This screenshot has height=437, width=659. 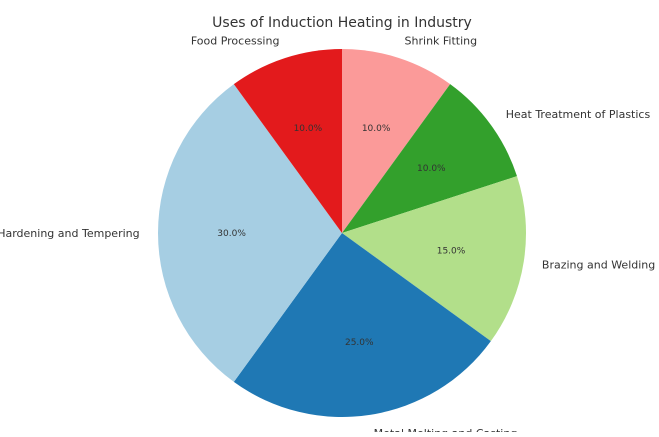 What do you see at coordinates (598, 265) in the screenshot?
I see `pie-category-label: Brazing and Welding` at bounding box center [598, 265].